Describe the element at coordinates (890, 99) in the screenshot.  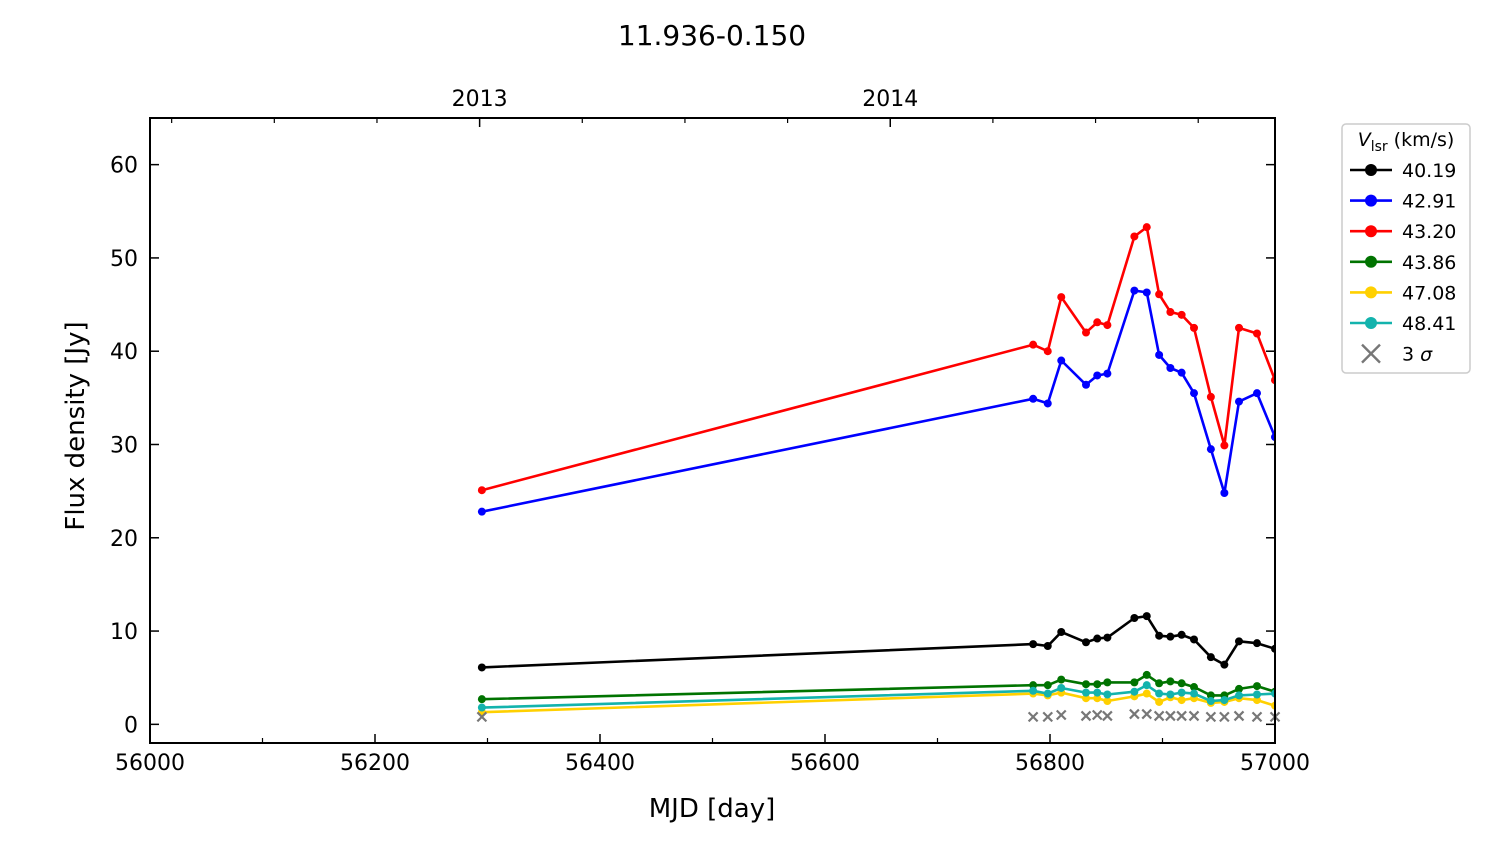
I see `top-tick-label: 2014` at that location.